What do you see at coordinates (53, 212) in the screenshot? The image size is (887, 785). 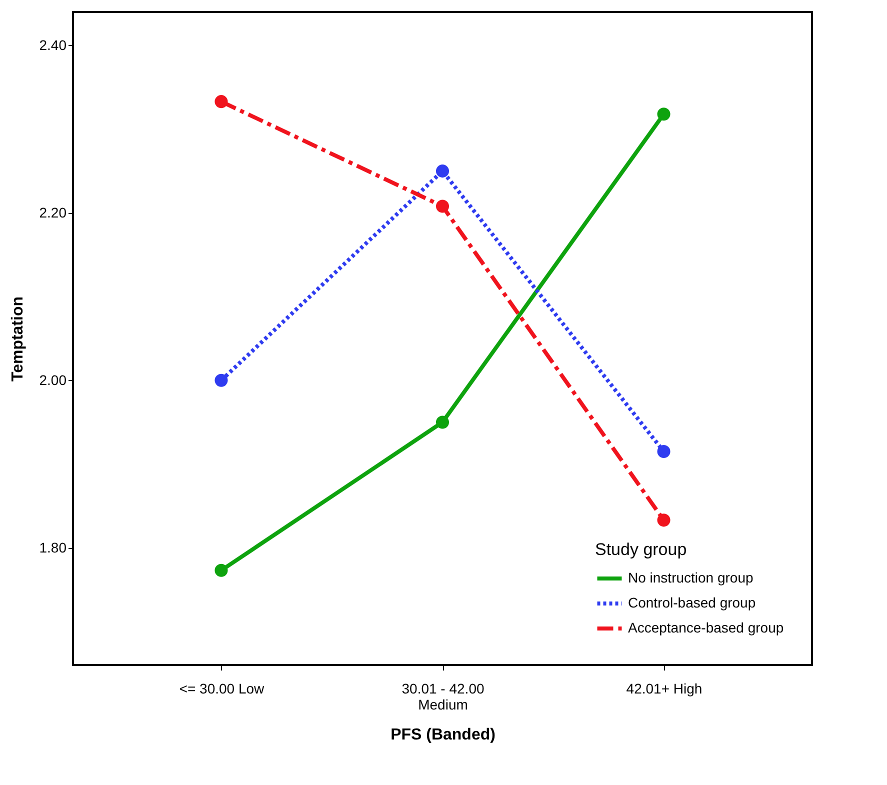 I see `y-tick-label: 2.20` at bounding box center [53, 212].